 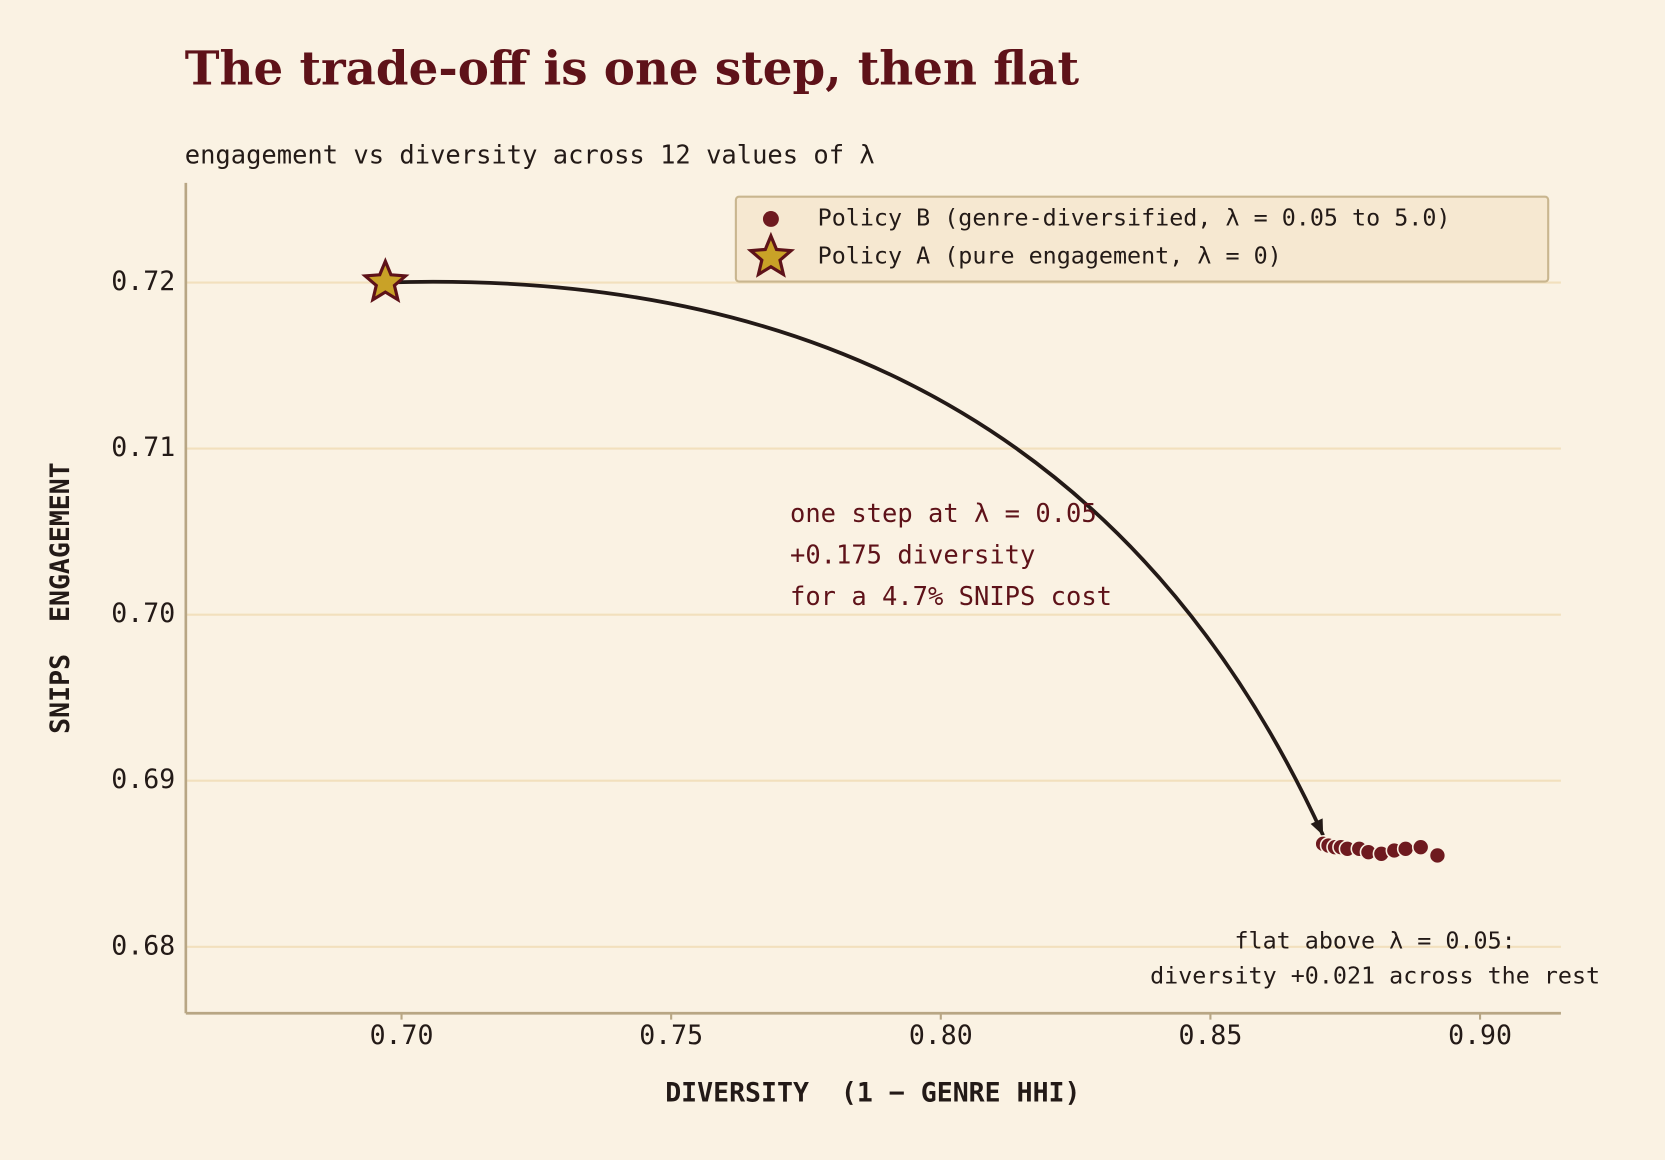 I want to click on x-tick-label: 0.90, so click(x=1480, y=1035).